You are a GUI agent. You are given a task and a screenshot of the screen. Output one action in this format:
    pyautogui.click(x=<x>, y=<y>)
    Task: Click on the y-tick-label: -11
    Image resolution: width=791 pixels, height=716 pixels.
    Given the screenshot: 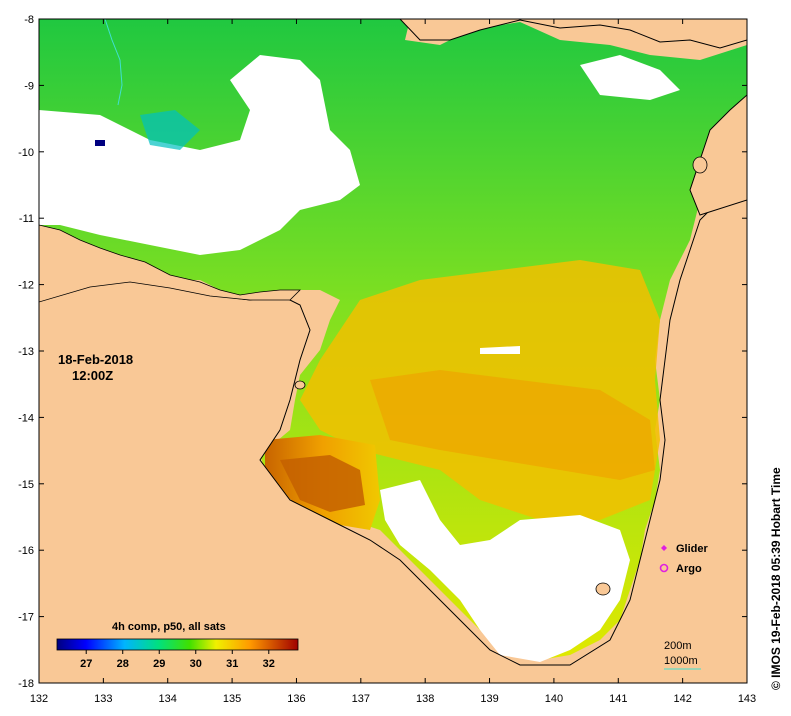 What is the action you would take?
    pyautogui.click(x=26, y=219)
    